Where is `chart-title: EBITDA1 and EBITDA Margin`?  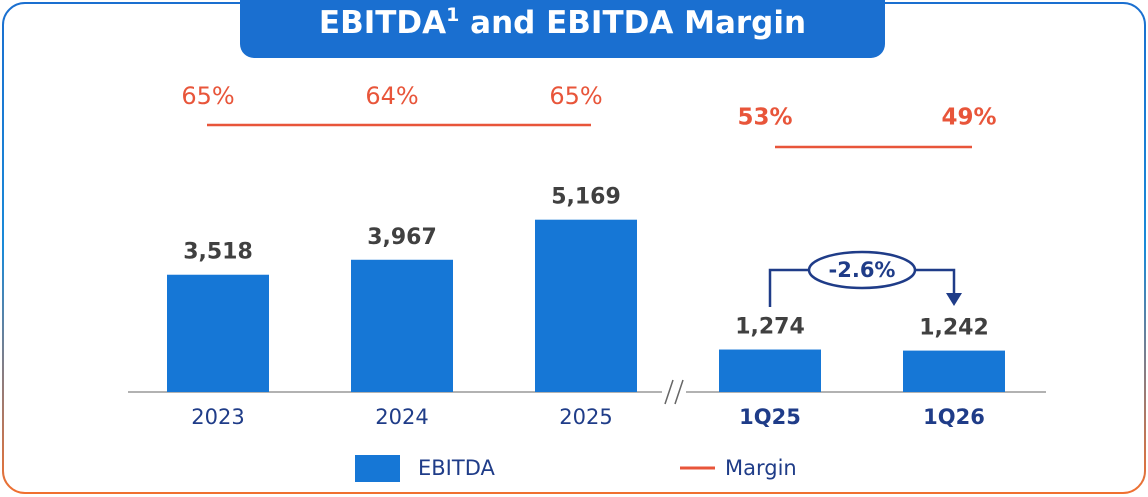 chart-title: EBITDA1 and EBITDA Margin is located at coordinates (562, 29).